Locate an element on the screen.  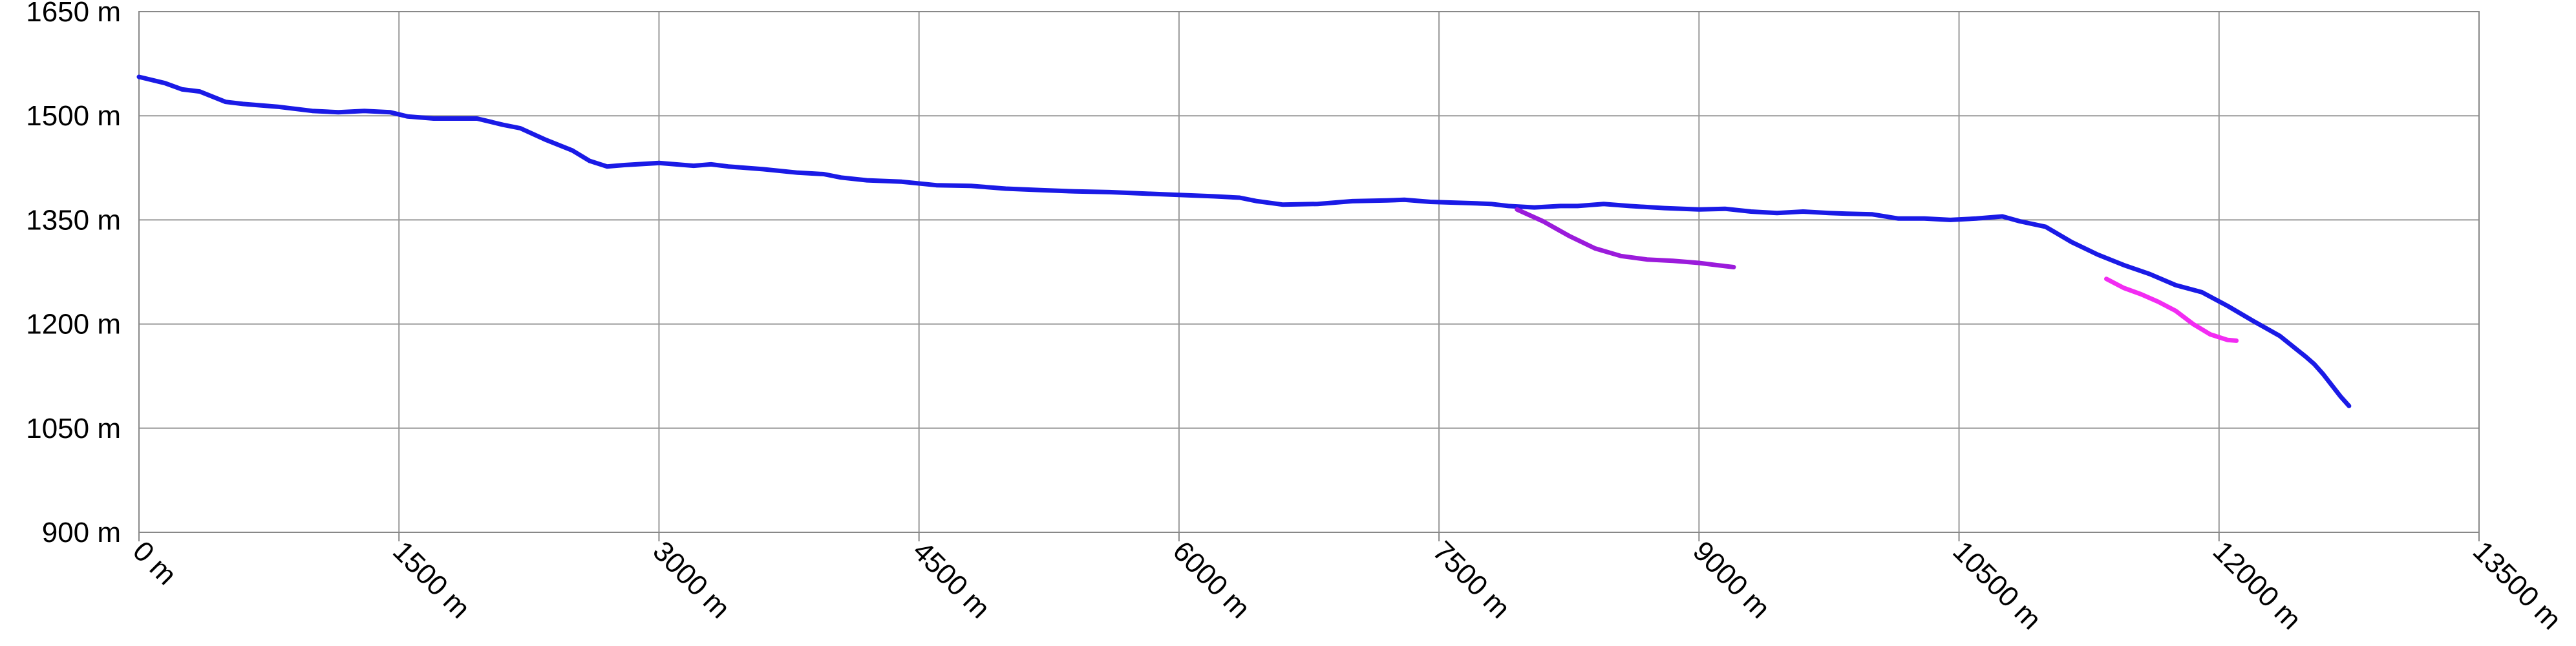
y-tick-label: 1050 m is located at coordinates (73, 429).